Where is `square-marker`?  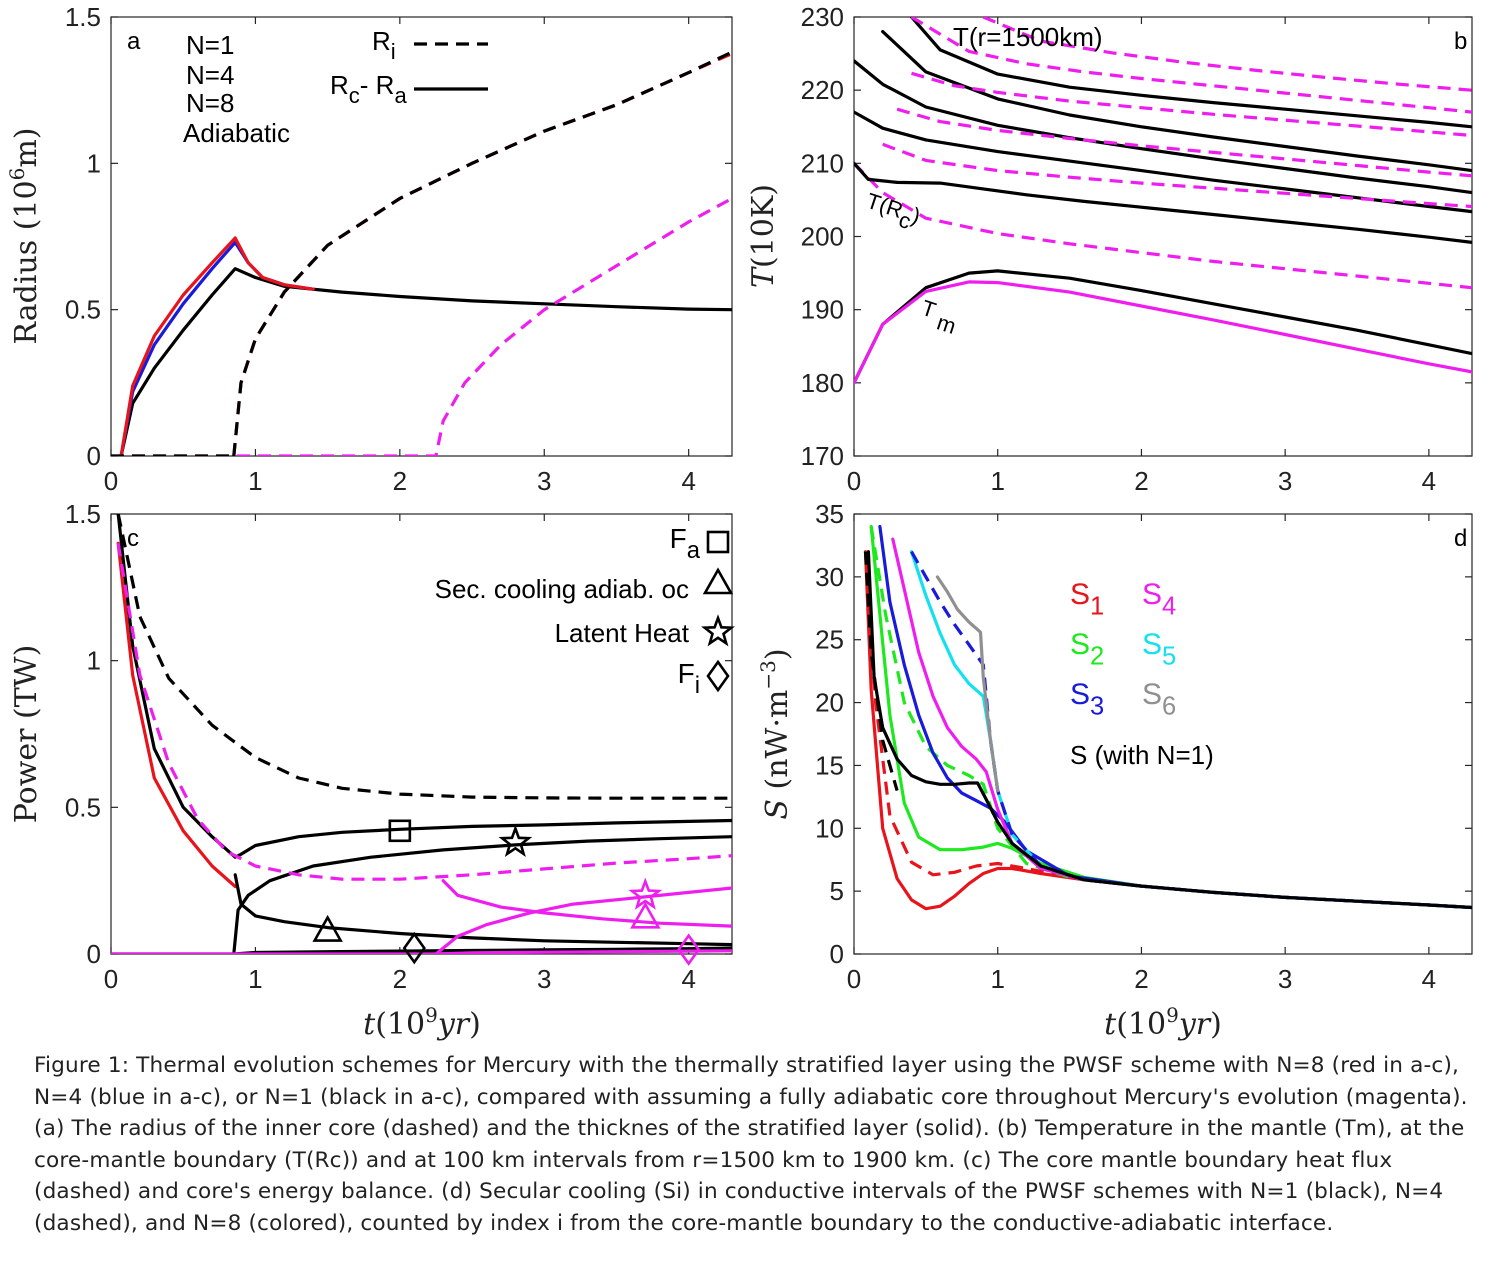
square-marker is located at coordinates (400, 831).